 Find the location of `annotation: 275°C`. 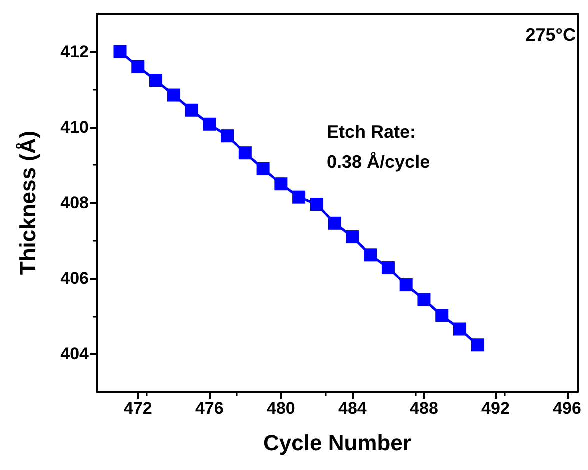

annotation: 275°C is located at coordinates (551, 35).